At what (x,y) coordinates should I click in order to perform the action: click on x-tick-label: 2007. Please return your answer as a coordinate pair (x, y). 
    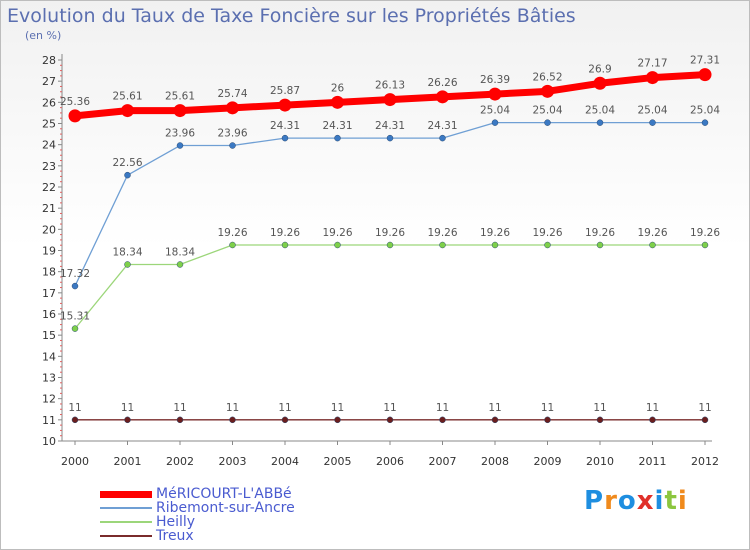
    Looking at the image, I should click on (443, 461).